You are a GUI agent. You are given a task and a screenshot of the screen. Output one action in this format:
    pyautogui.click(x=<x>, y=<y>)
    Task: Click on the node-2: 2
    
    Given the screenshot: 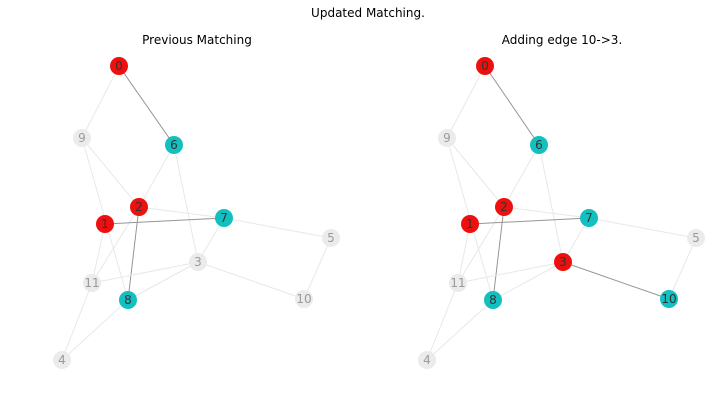 What is the action you would take?
    pyautogui.click(x=504, y=207)
    